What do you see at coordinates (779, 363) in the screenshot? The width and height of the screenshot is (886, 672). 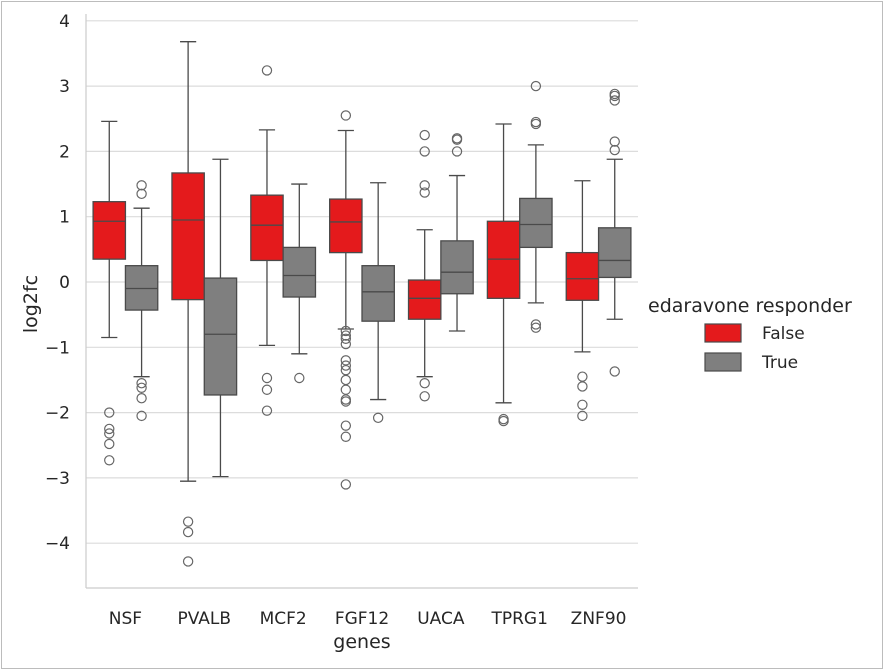 I see `legend-label-true: True` at bounding box center [779, 363].